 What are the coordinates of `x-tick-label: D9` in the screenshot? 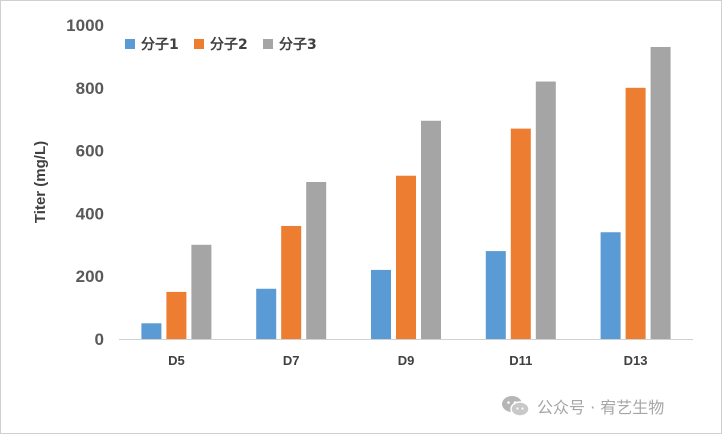 It's located at (406, 360).